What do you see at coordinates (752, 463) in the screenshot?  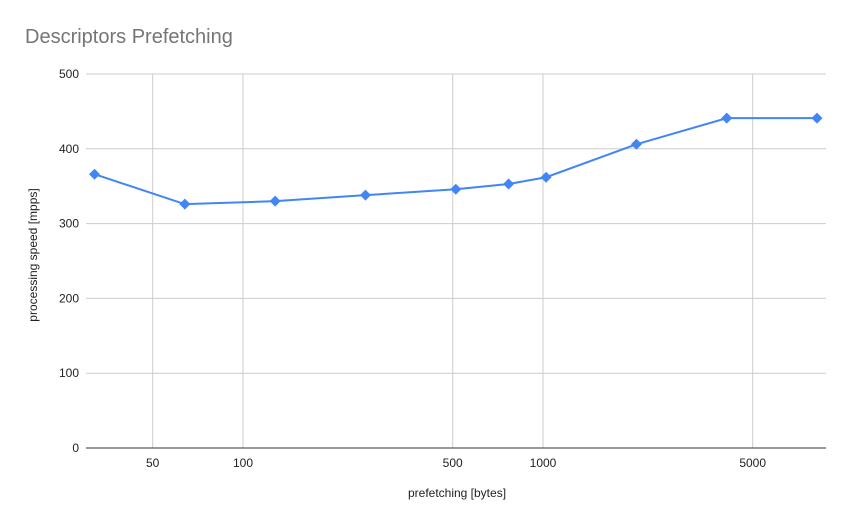 I see `x-tick-label: 5000` at bounding box center [752, 463].